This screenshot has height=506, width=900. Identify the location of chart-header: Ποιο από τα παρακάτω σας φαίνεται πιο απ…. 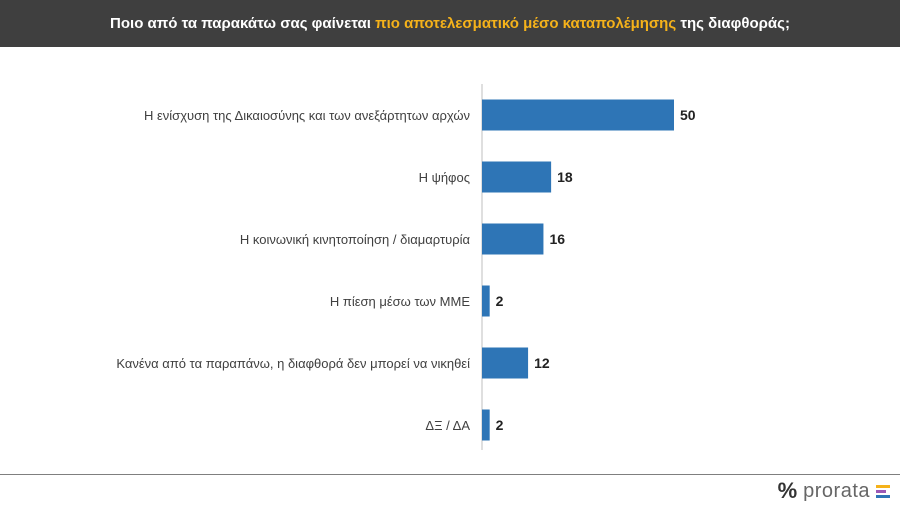
(450, 23).